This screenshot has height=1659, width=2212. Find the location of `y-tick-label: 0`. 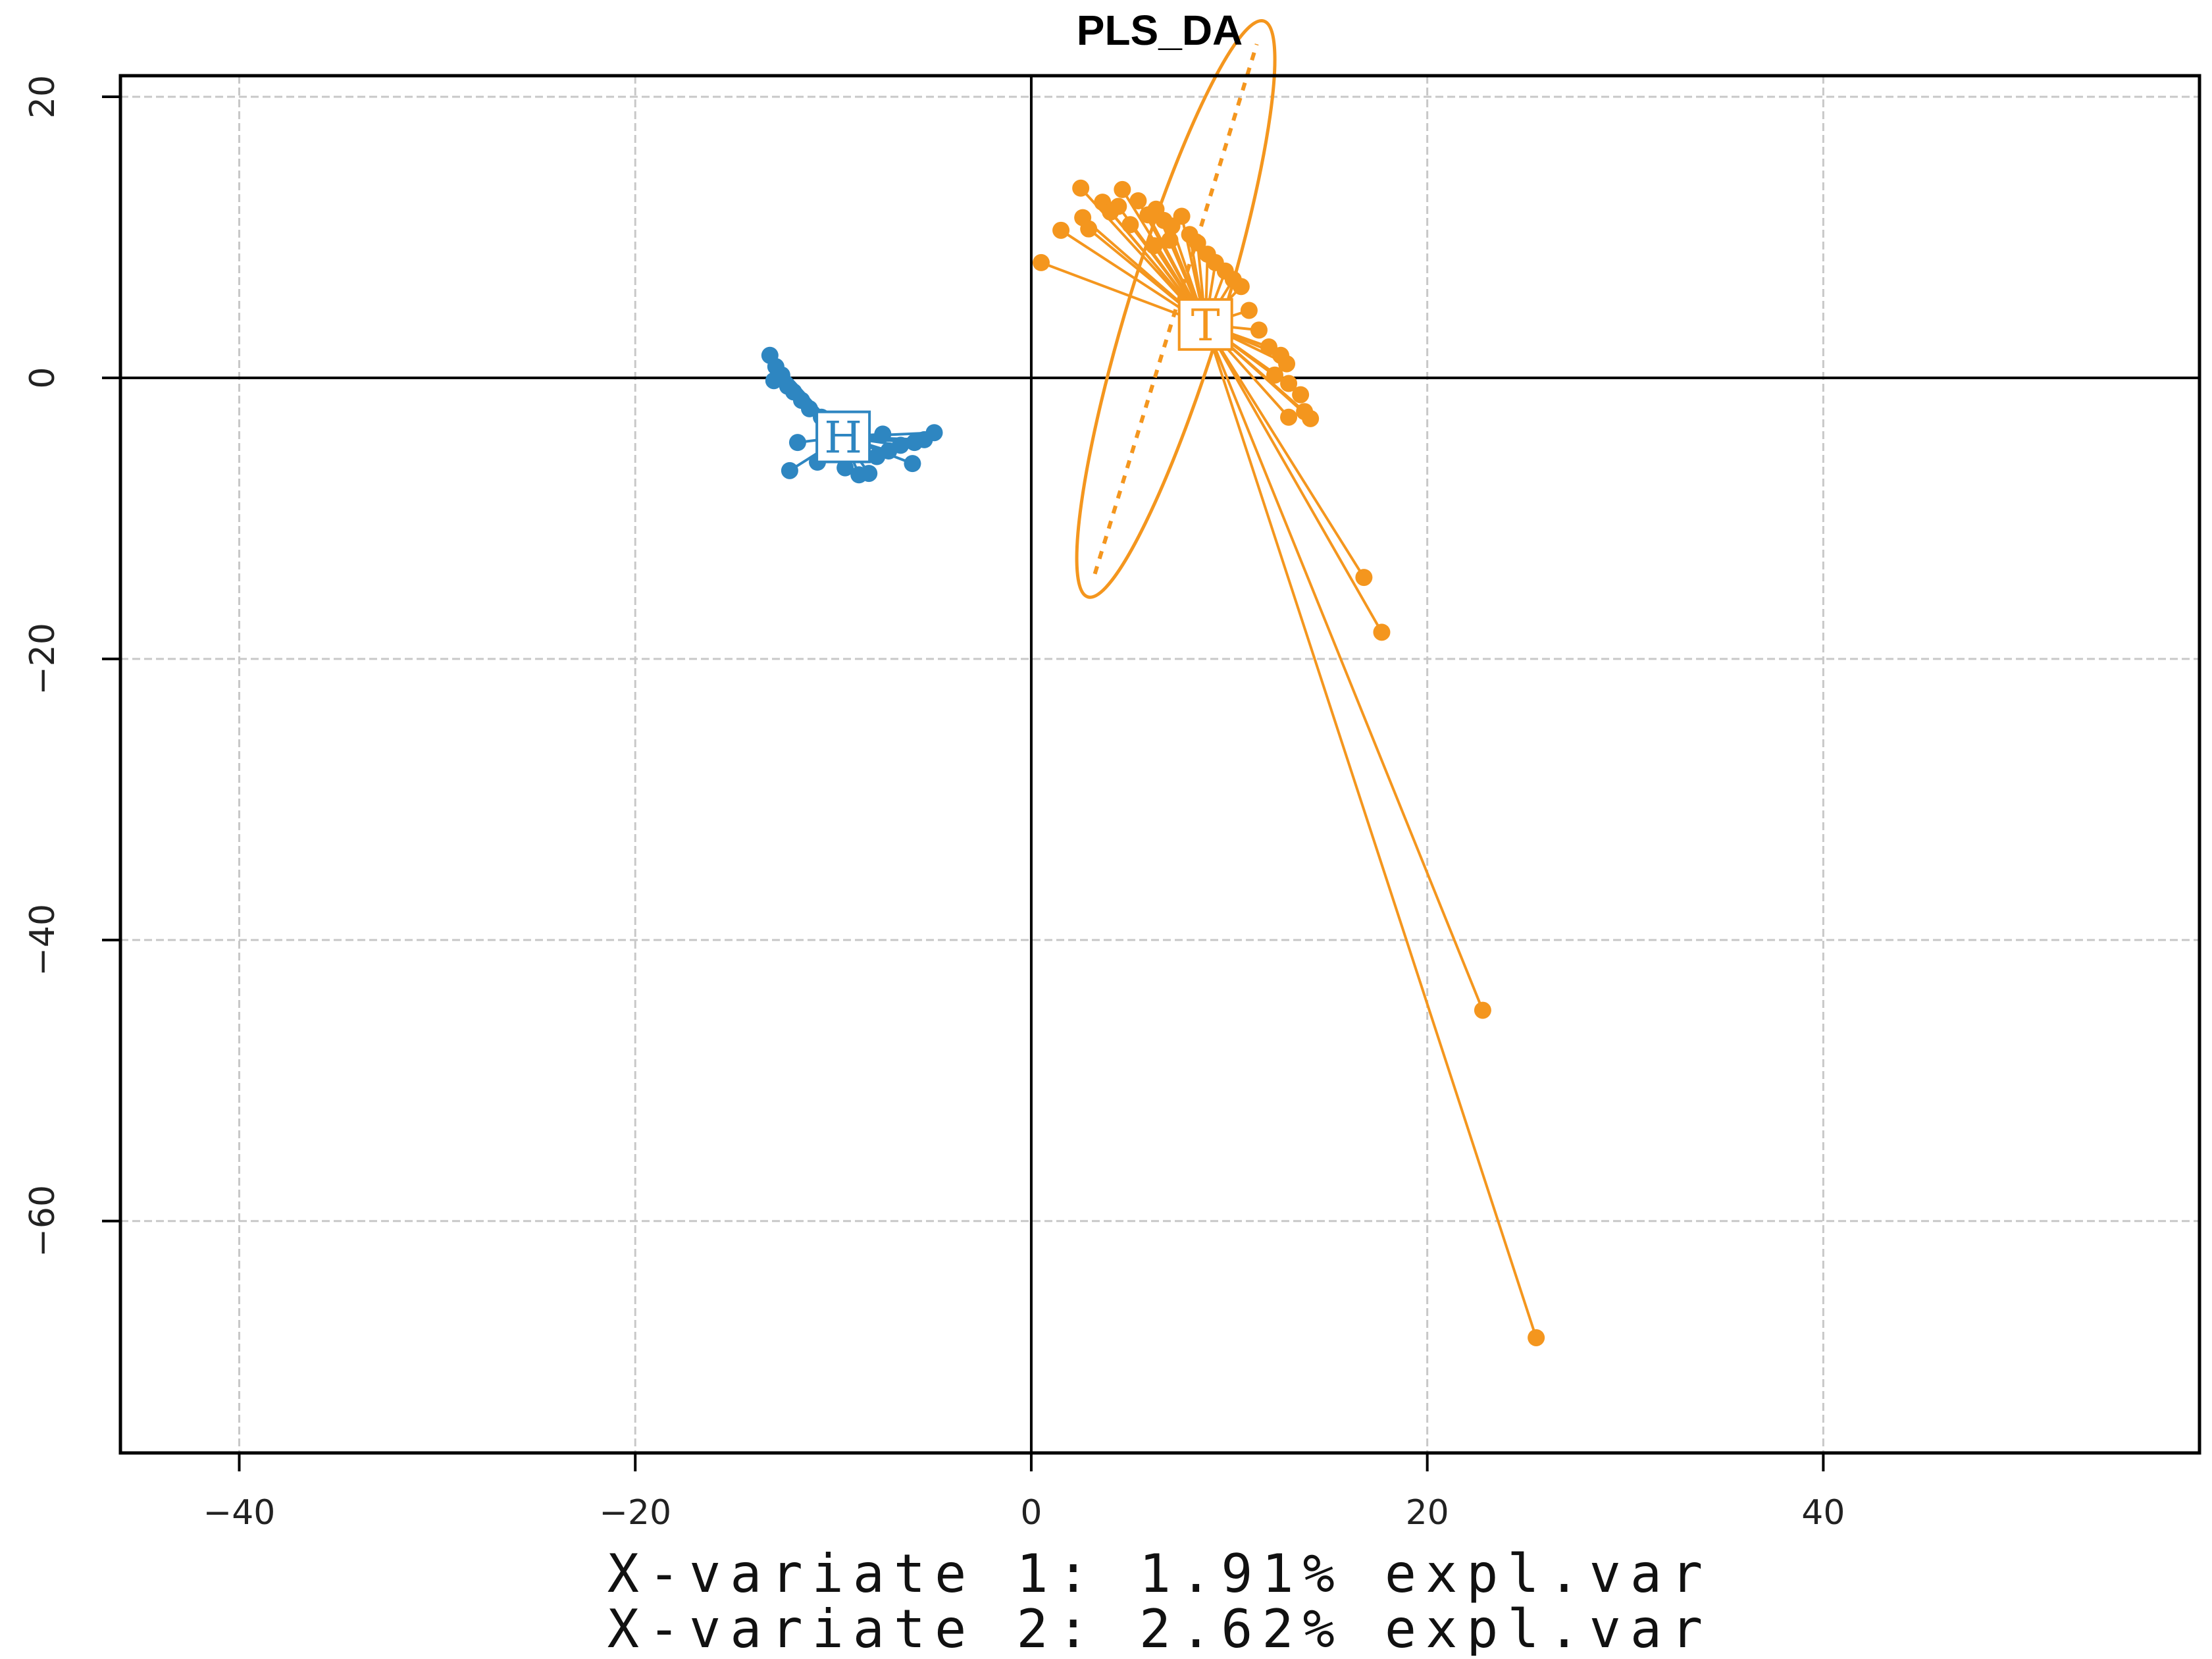

y-tick-label: 0 is located at coordinates (43, 377).